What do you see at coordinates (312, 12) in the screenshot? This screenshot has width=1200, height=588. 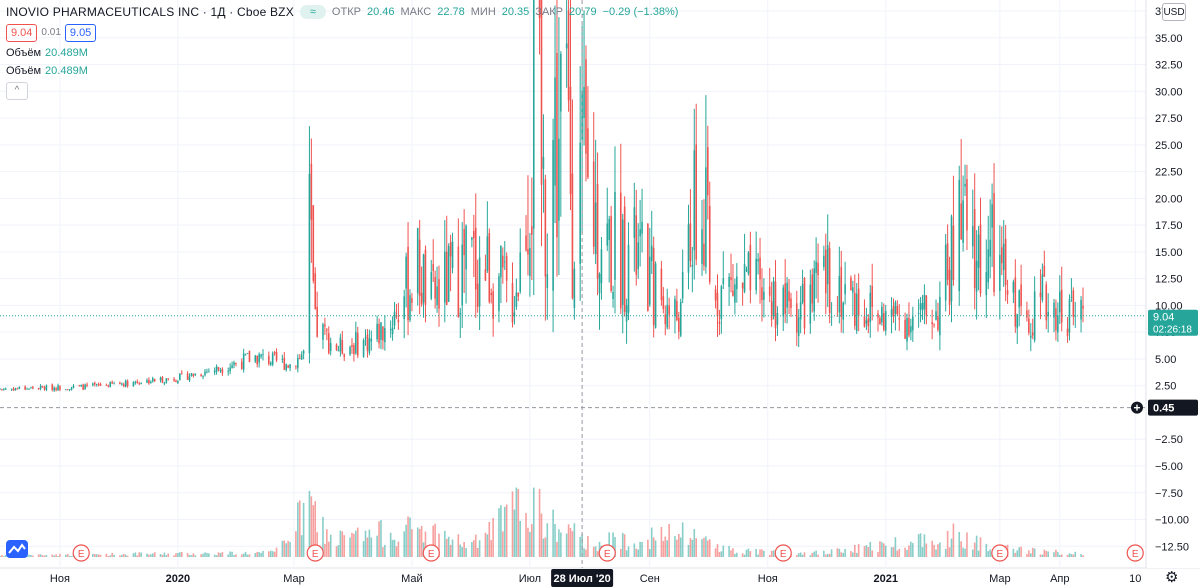 I see `visibility-toggle-icon: ≈` at bounding box center [312, 12].